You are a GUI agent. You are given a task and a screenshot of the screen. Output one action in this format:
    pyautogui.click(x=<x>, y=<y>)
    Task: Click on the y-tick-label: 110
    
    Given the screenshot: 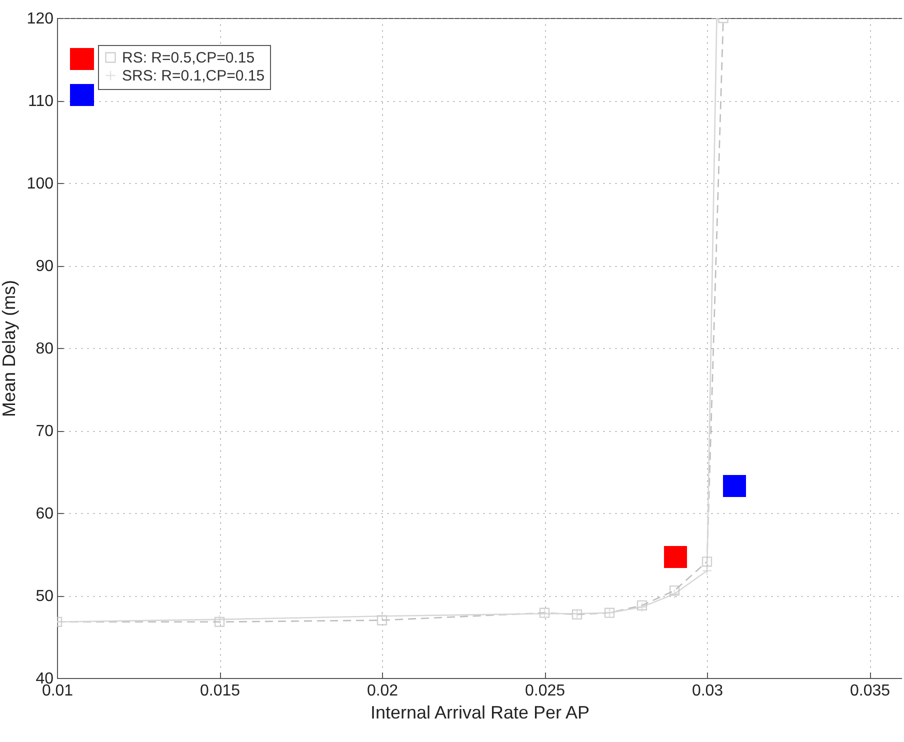 What is the action you would take?
    pyautogui.click(x=41, y=101)
    